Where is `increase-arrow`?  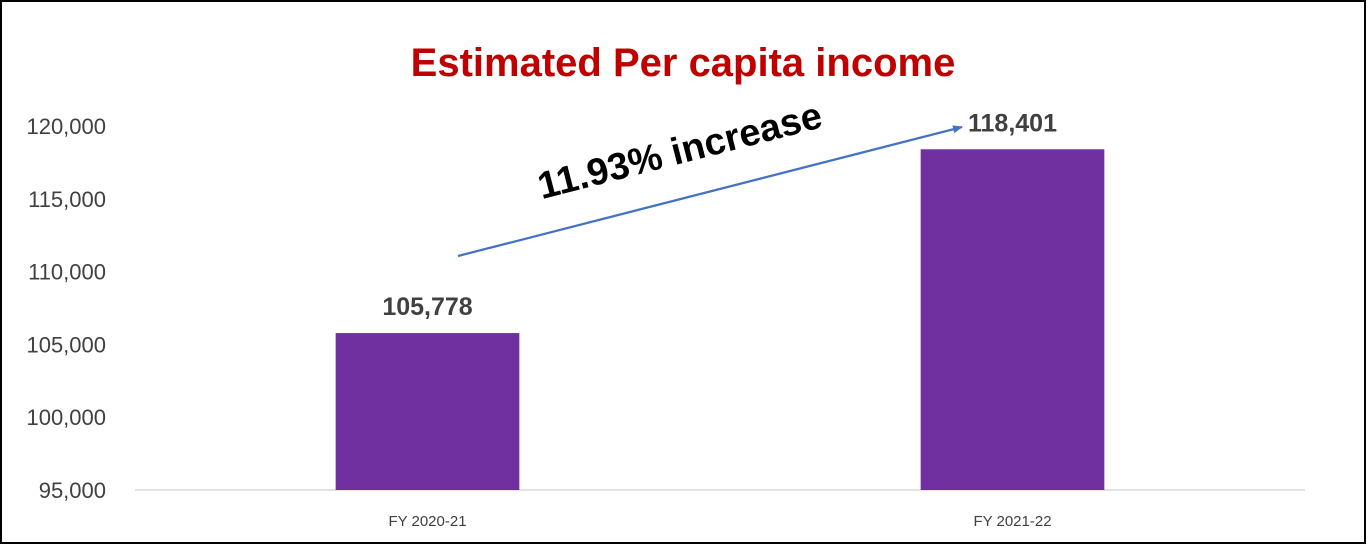
increase-arrow is located at coordinates (710, 191).